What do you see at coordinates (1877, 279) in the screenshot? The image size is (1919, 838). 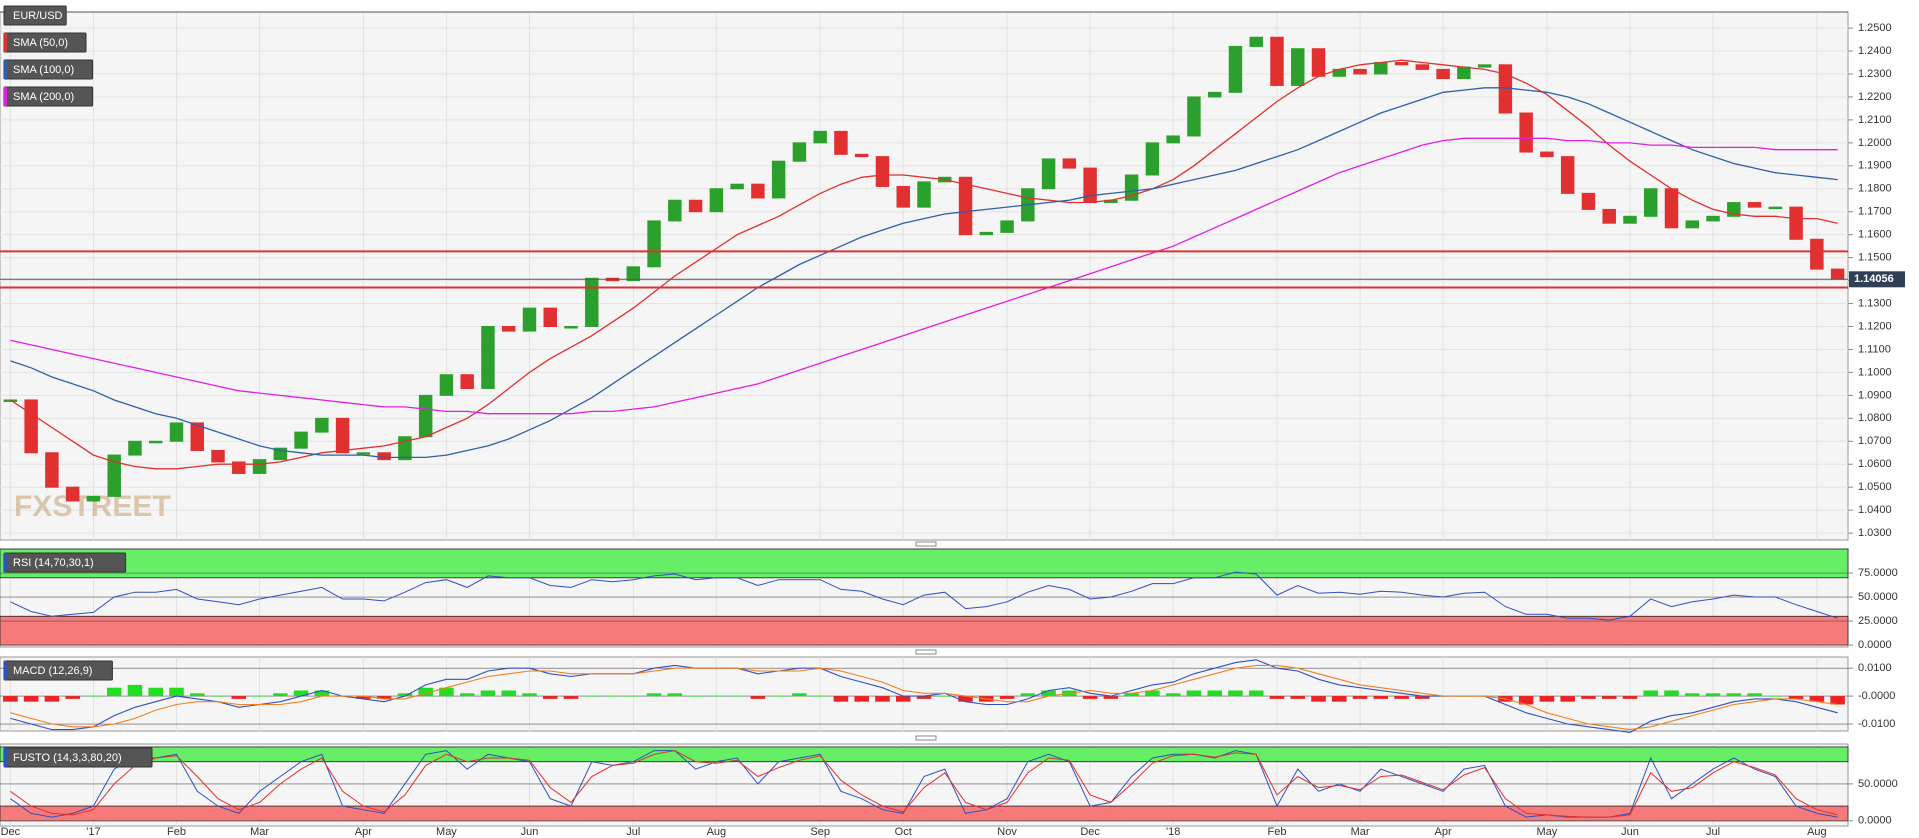 I see `last-price-tag` at bounding box center [1877, 279].